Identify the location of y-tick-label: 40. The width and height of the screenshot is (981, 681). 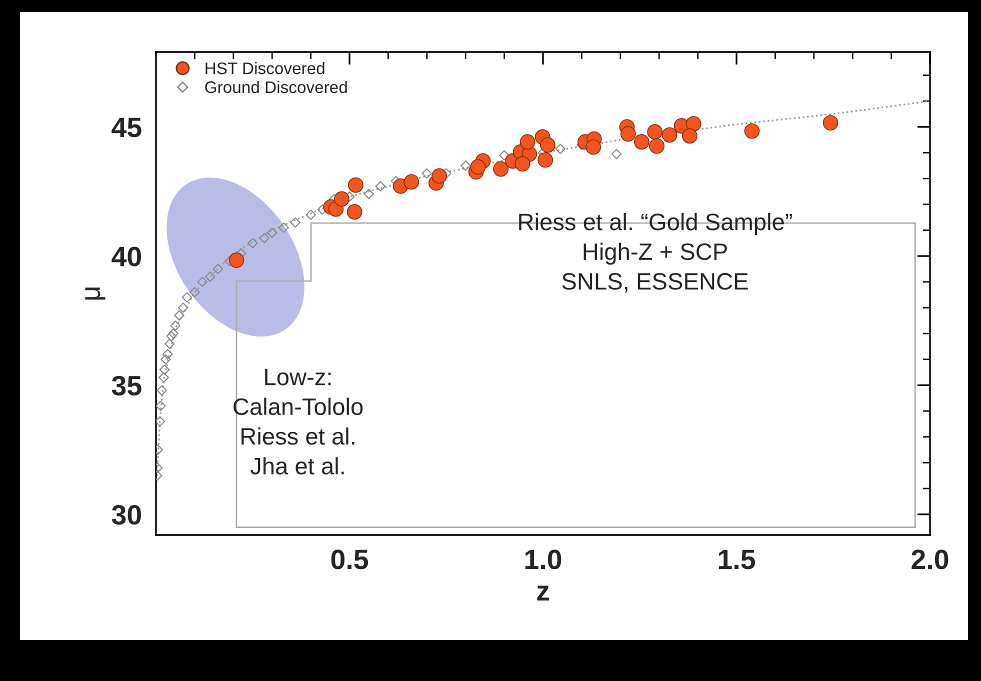
(126, 256).